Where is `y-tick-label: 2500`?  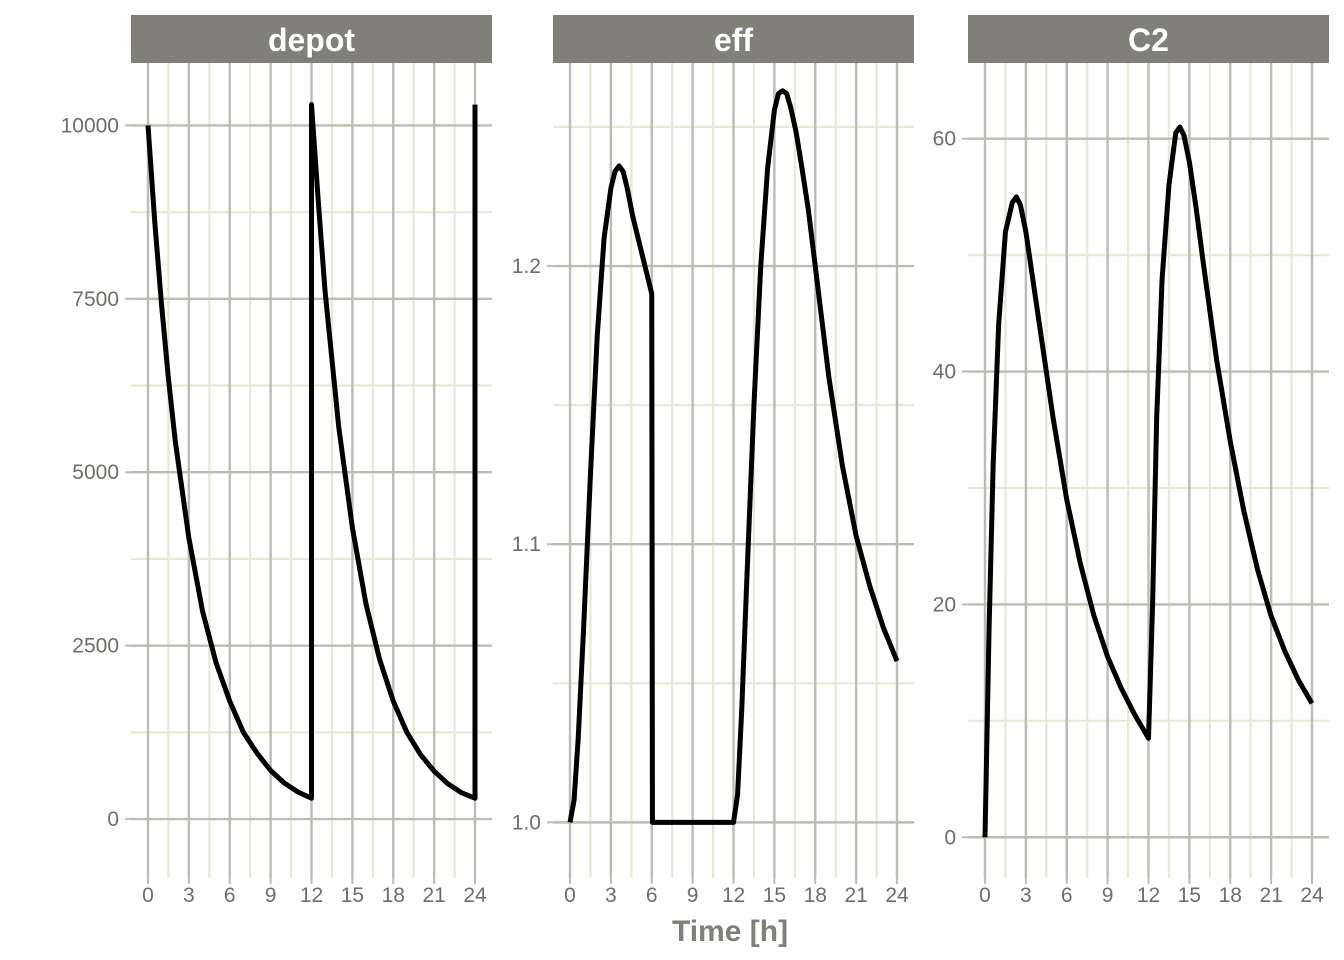 y-tick-label: 2500 is located at coordinates (95, 646).